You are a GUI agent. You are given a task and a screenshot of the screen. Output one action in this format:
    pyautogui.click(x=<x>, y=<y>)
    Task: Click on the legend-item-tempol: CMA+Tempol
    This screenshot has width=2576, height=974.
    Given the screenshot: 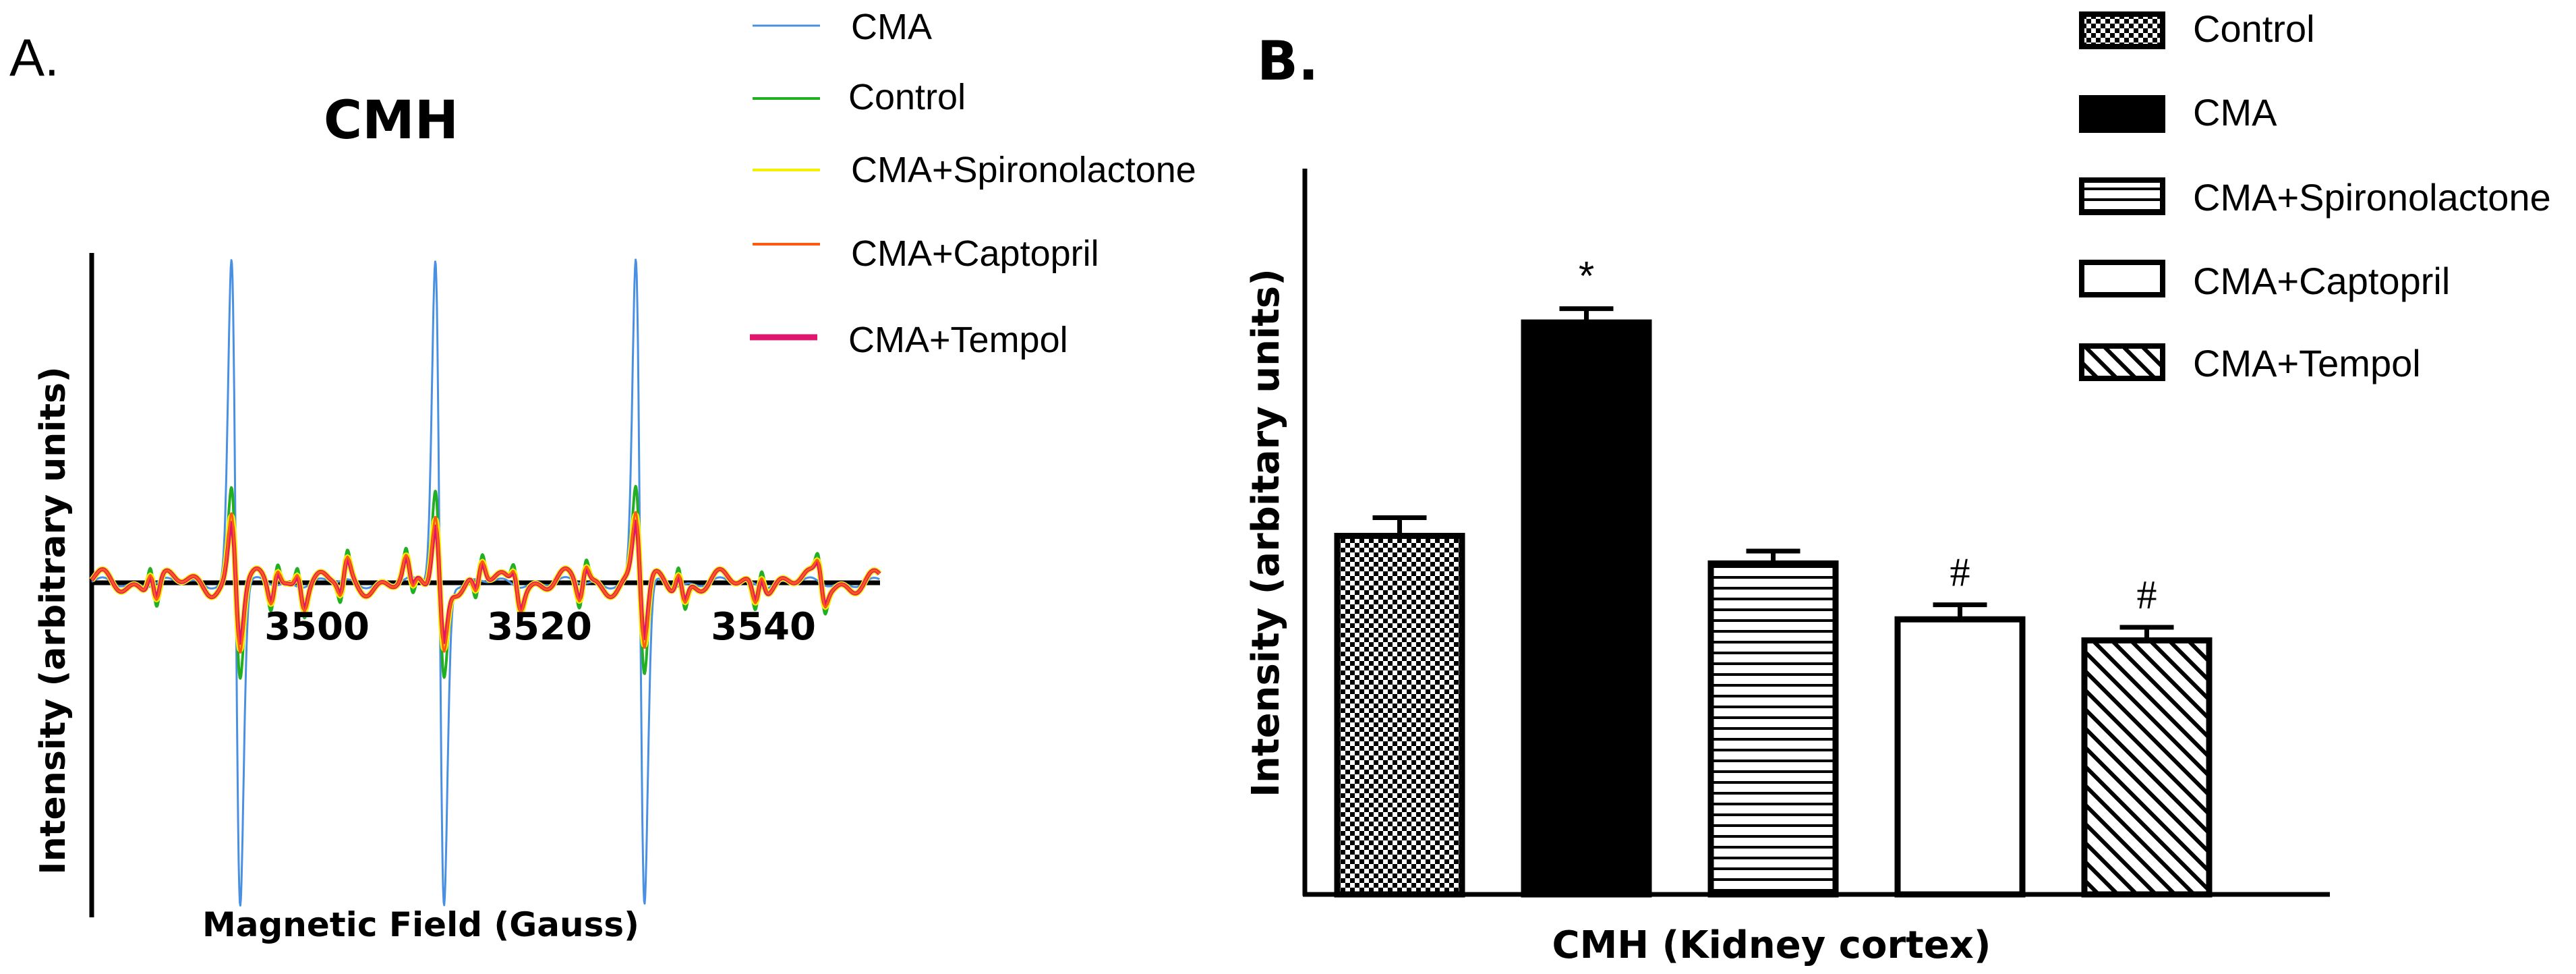 What is the action you would take?
    pyautogui.click(x=909, y=340)
    